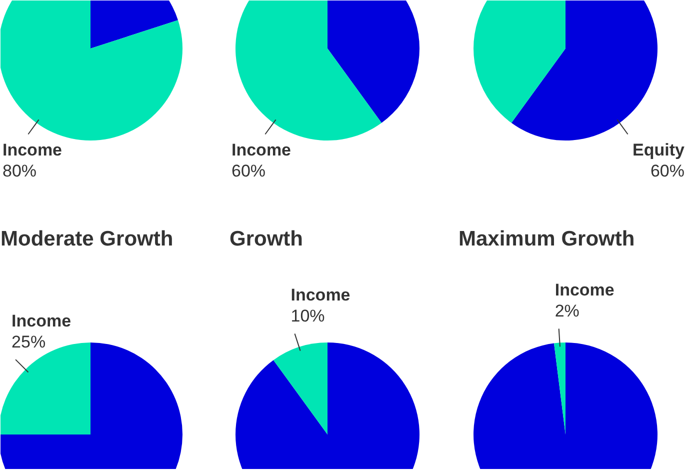 Image resolution: width=689 pixels, height=470 pixels. Describe the element at coordinates (307, 316) in the screenshot. I see `data-label: 10%` at that location.